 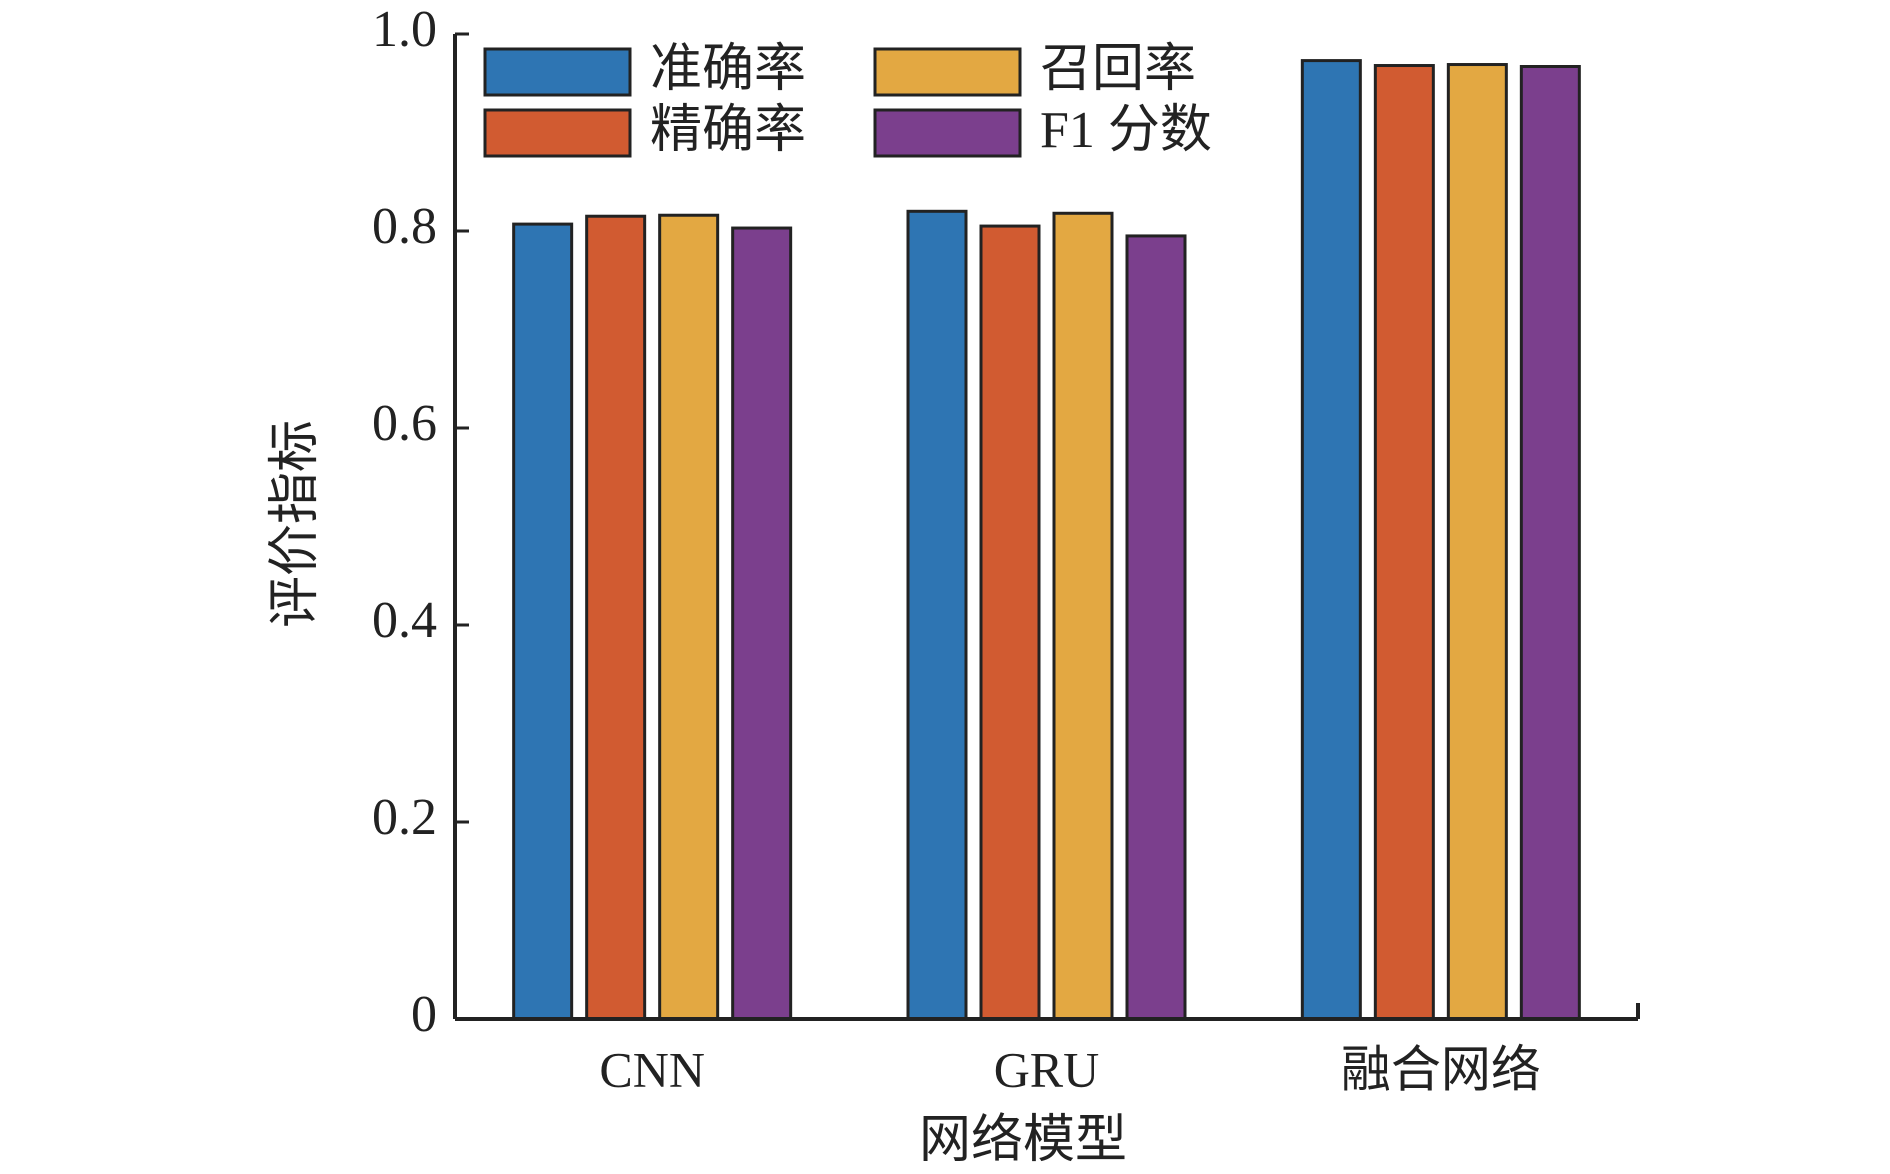 I want to click on legend-label: F1 分数, so click(x=1126, y=130).